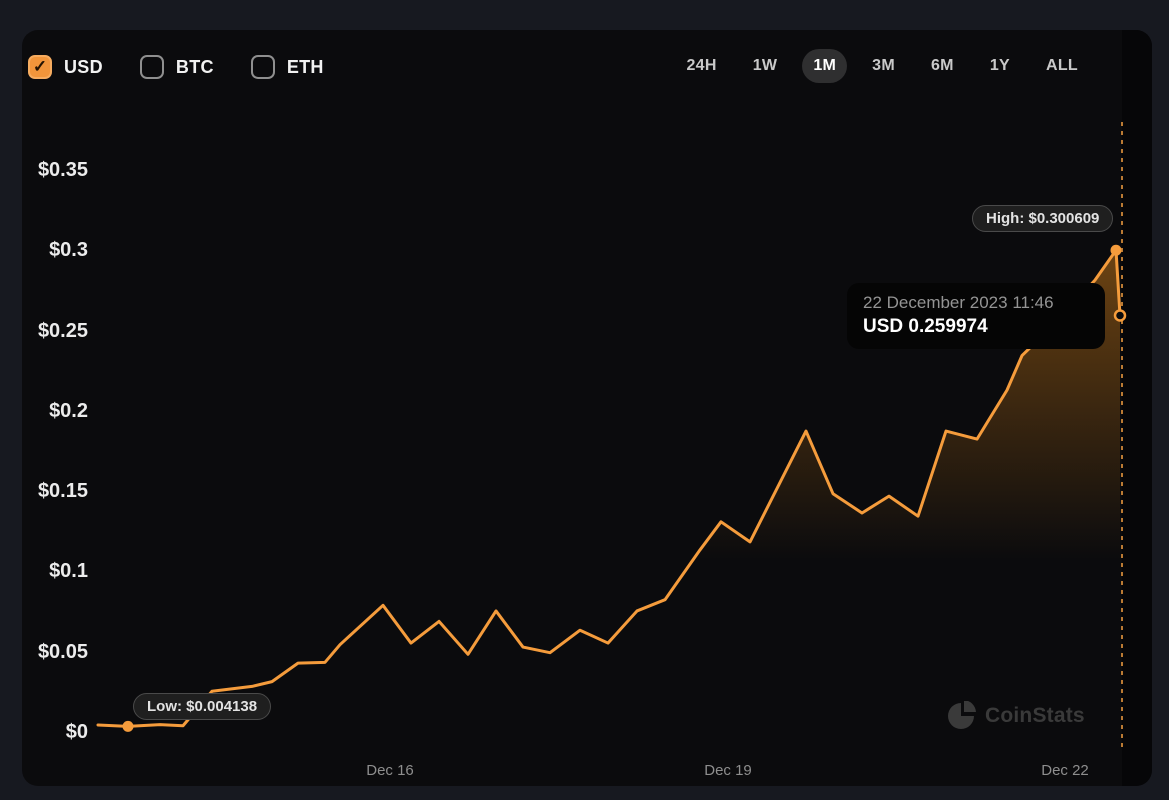 This screenshot has width=1169, height=800. I want to click on coinstats-pie-icon, so click(962, 715).